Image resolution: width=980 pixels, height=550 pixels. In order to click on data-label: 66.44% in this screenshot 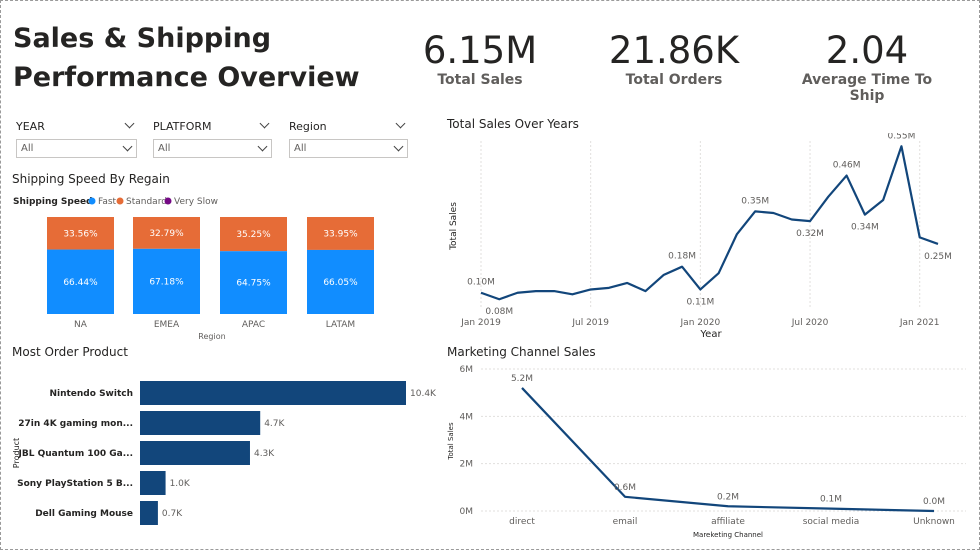, I will do `click(80, 283)`.